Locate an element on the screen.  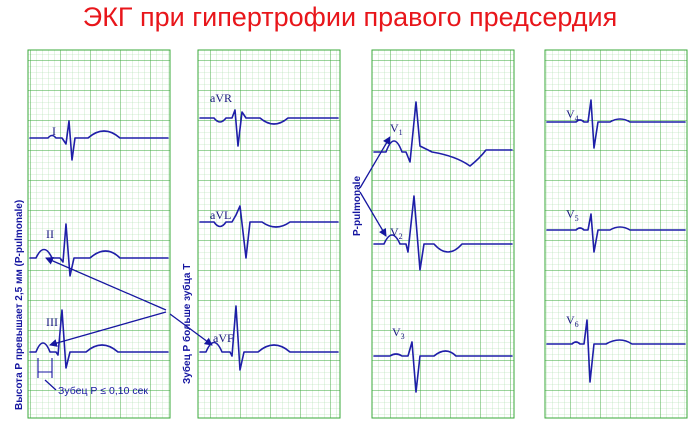
p-duration-pointer is located at coordinates (50, 385).